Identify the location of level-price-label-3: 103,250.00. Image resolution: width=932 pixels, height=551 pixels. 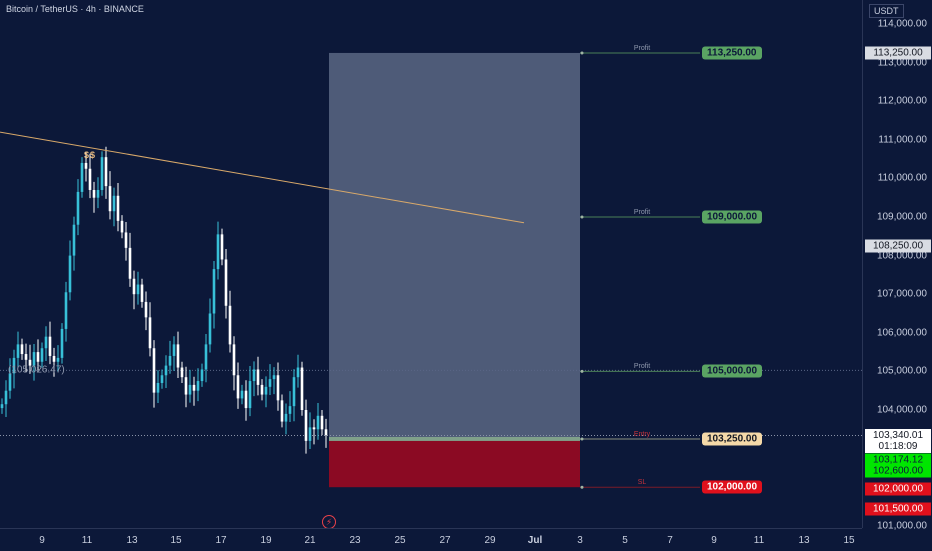
(732, 439).